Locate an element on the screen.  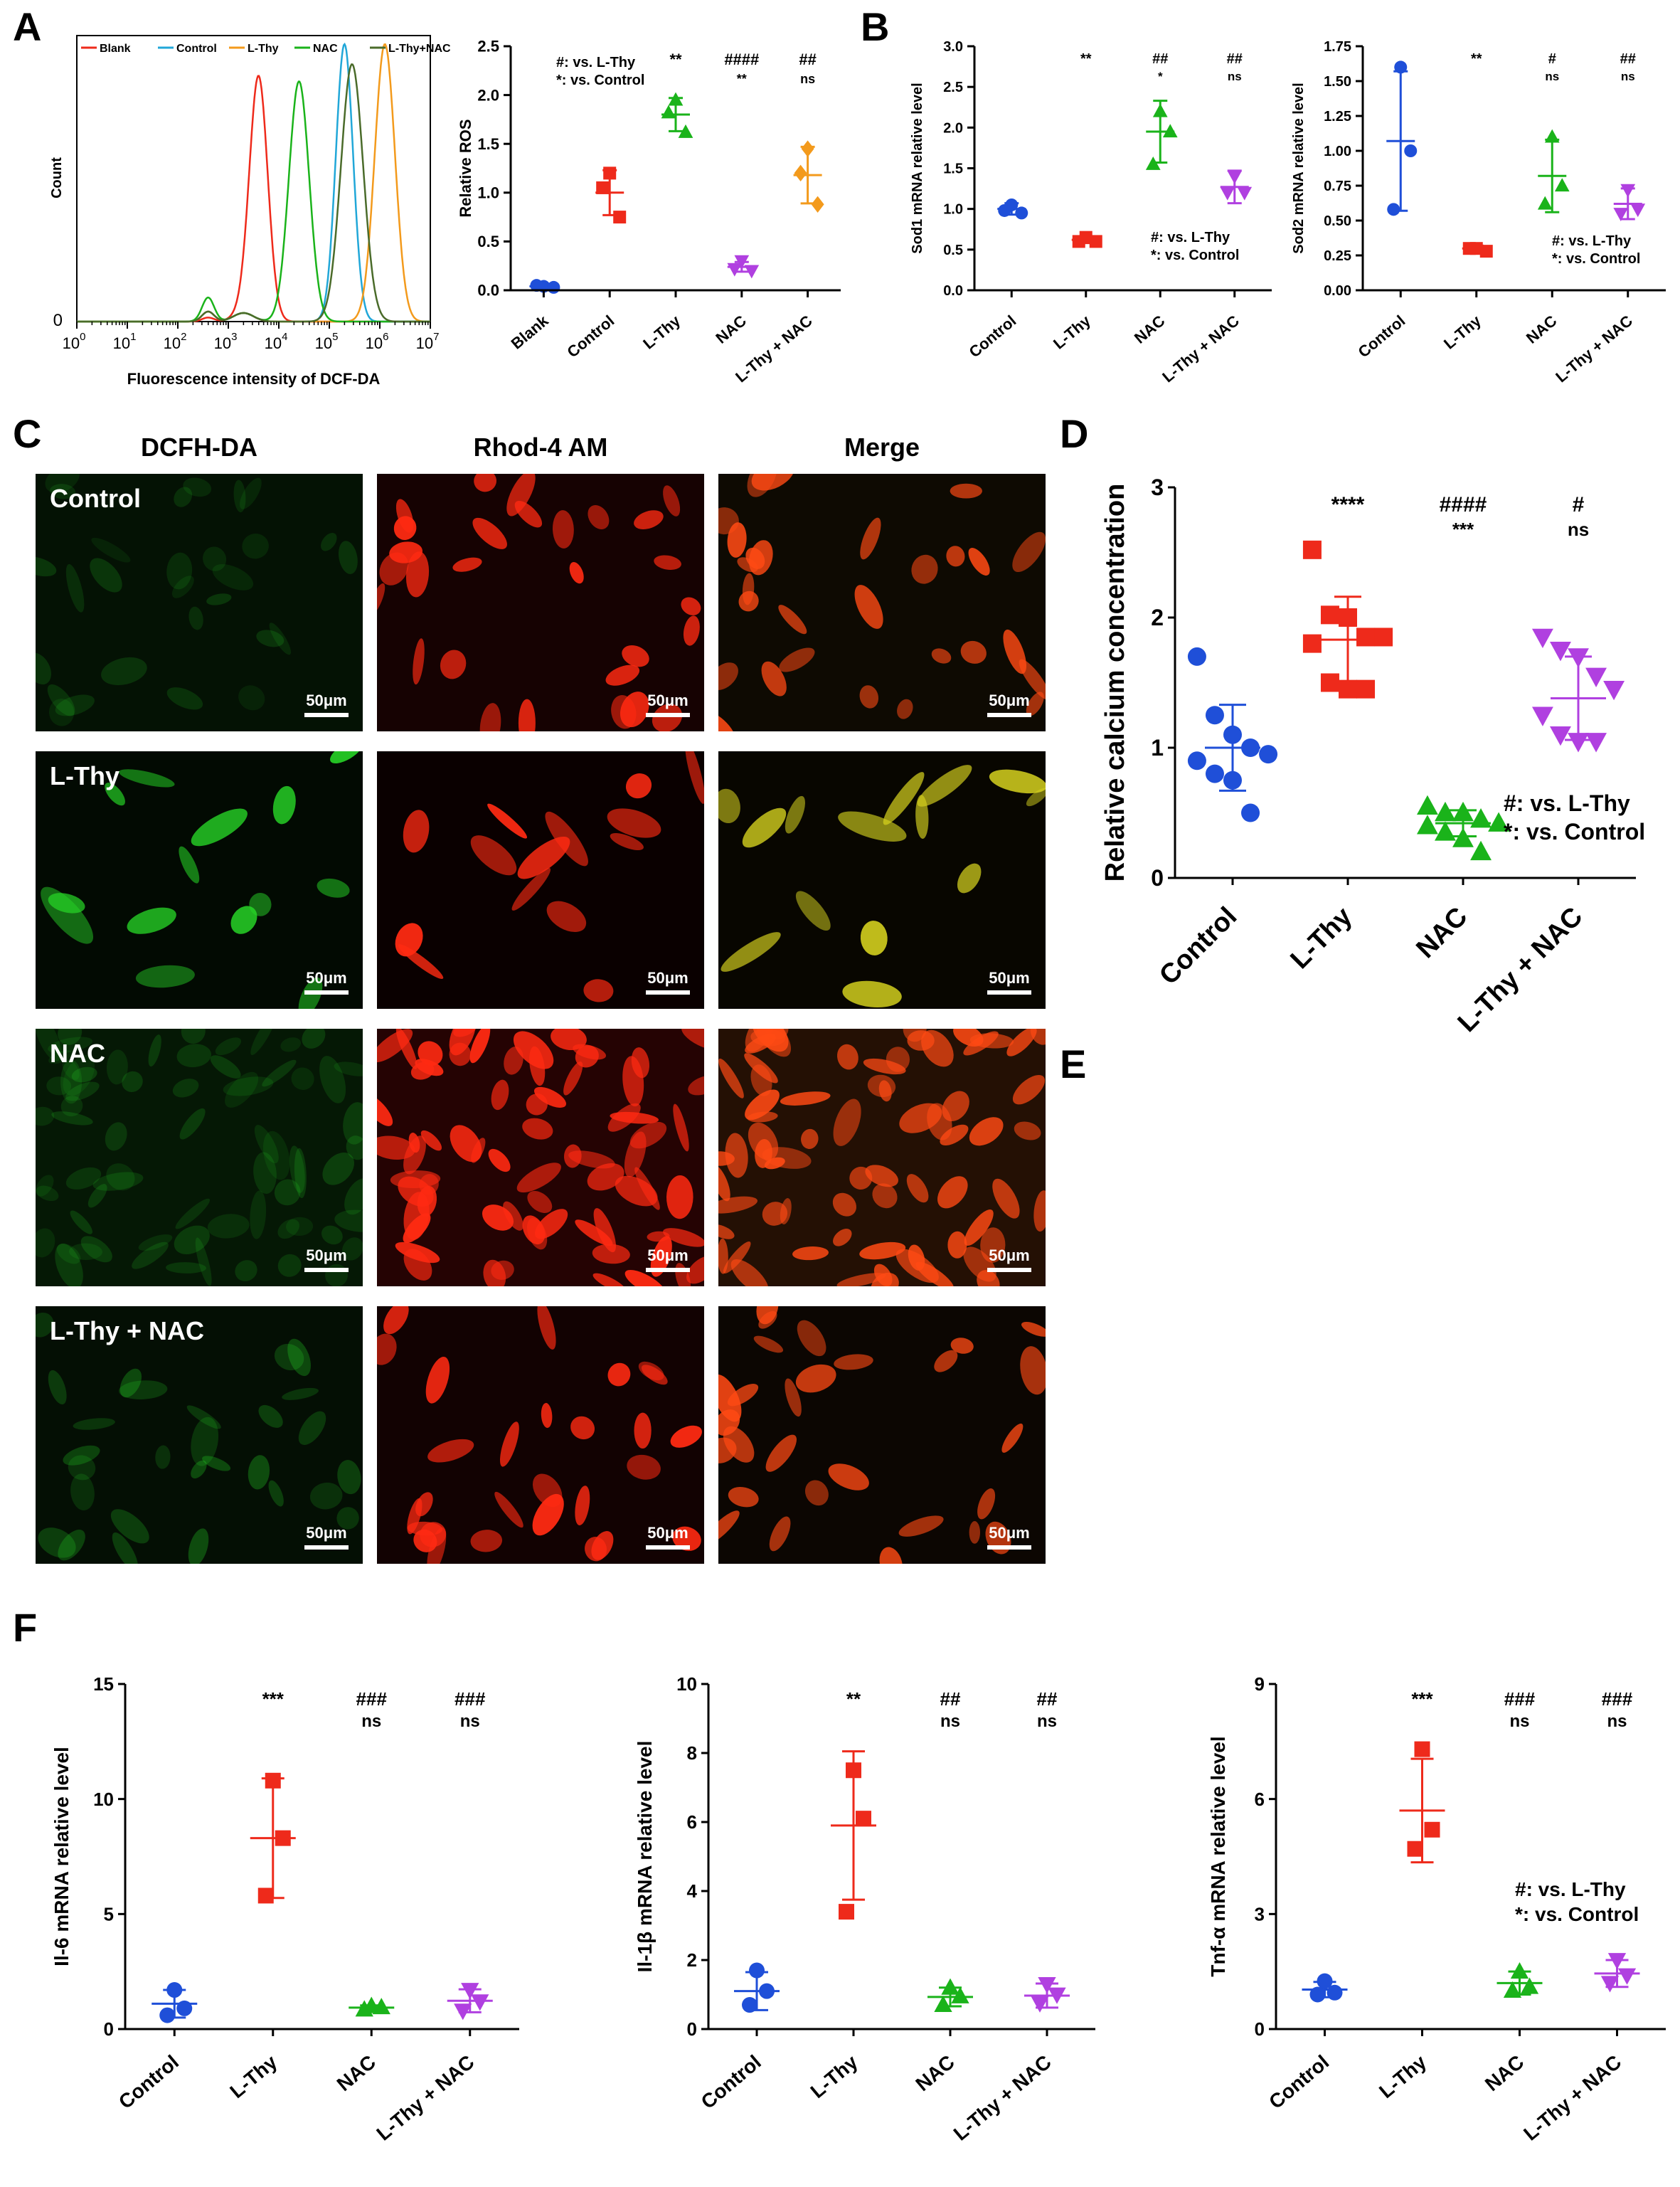
row-label-l-thy-nac: L-Thy + NAC is located at coordinates (127, 1330).